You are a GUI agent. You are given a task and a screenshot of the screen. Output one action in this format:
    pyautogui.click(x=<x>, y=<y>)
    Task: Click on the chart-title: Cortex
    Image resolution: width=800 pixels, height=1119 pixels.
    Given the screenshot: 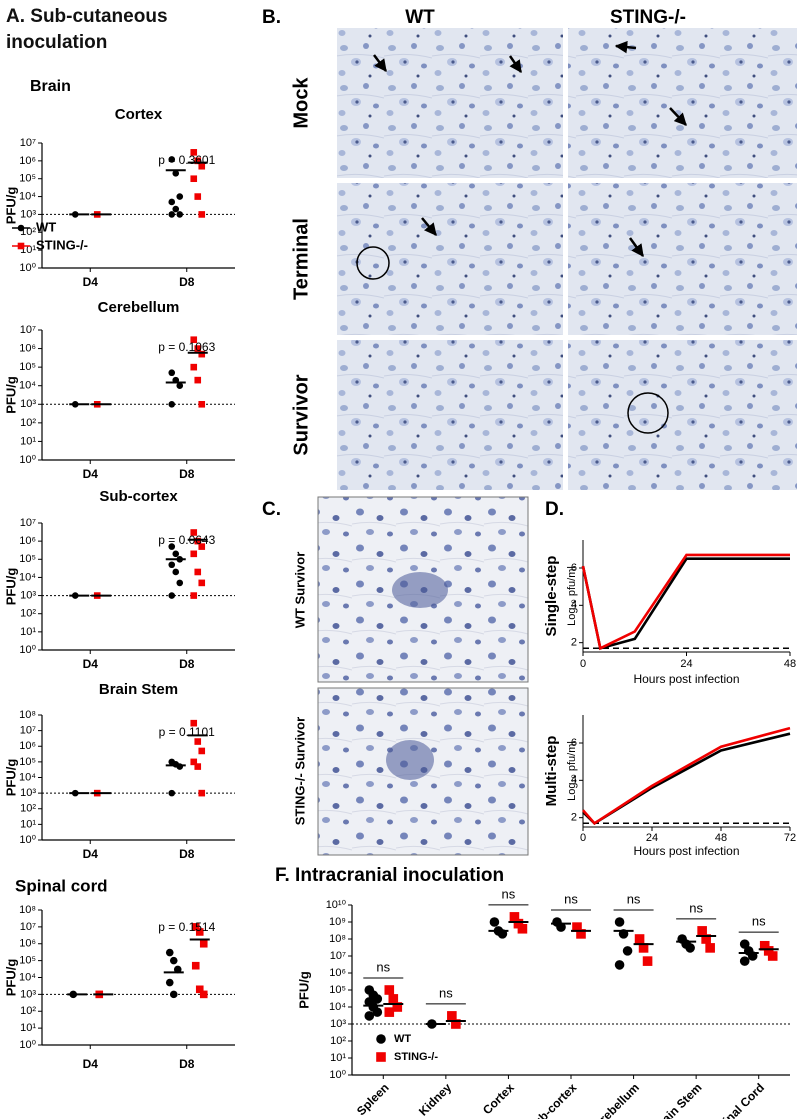 What is the action you would take?
    pyautogui.click(x=139, y=114)
    